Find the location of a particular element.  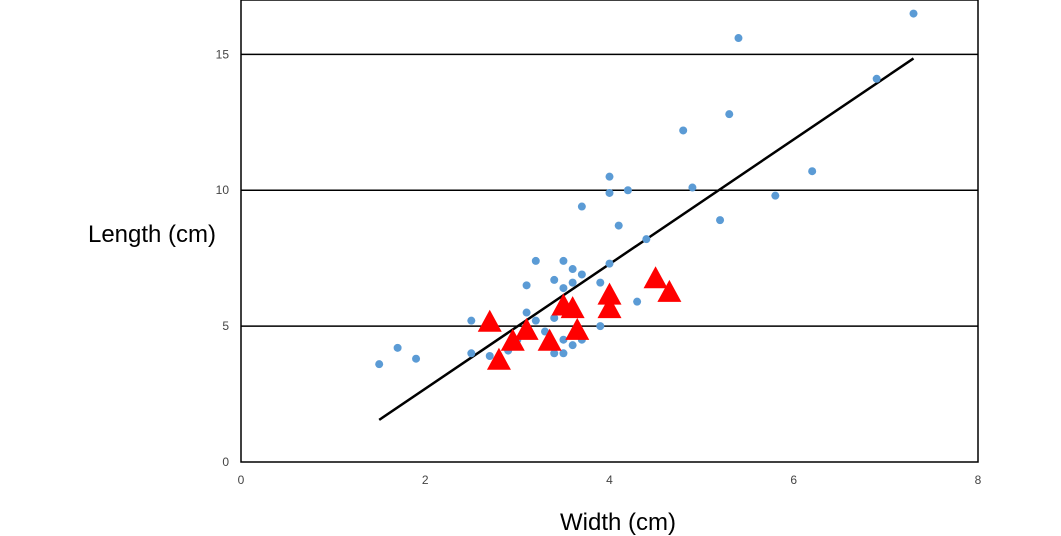

series-triangles is located at coordinates (579, 318).